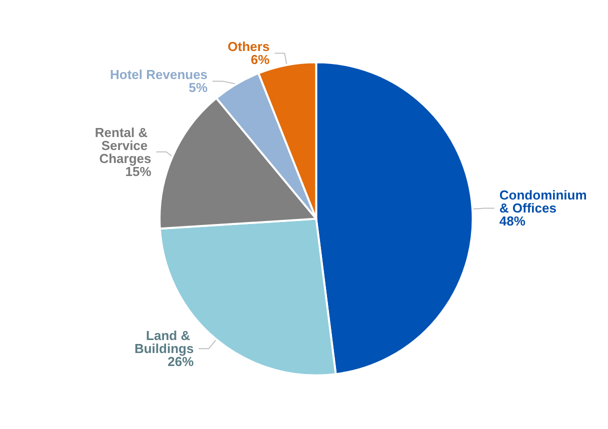 This screenshot has height=429, width=608. I want to click on data-label: 48%, so click(512, 221).